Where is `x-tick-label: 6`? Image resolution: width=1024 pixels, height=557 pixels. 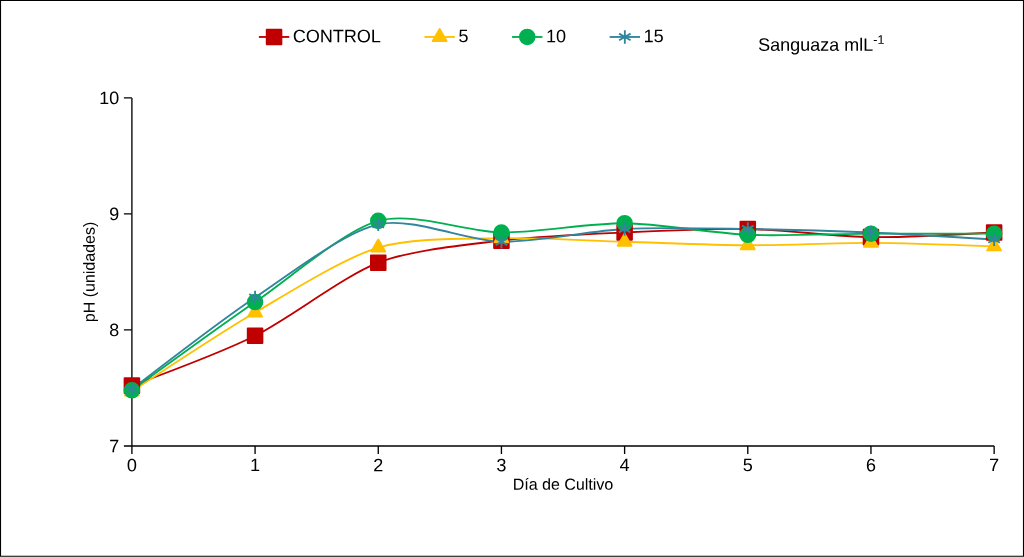 x-tick-label: 6 is located at coordinates (871, 465).